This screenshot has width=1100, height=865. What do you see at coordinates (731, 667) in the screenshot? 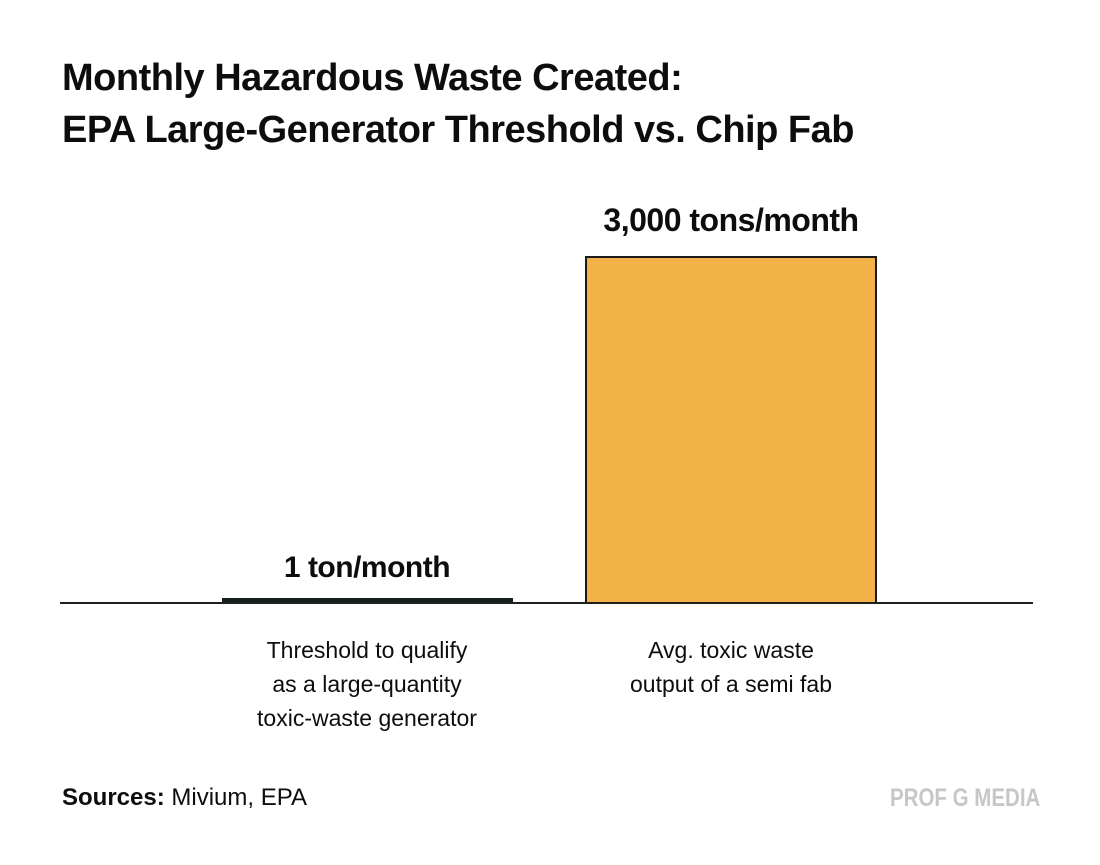
I see `category-label-fab: Avg. toxic waste output of a semi fab` at bounding box center [731, 667].